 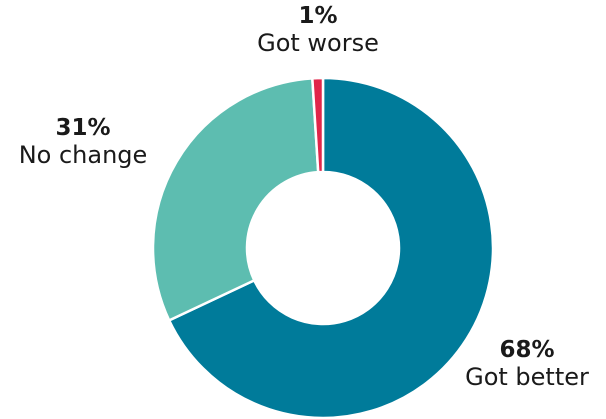 I want to click on slice-label-got-worse: 1% Got worse, so click(x=318, y=30).